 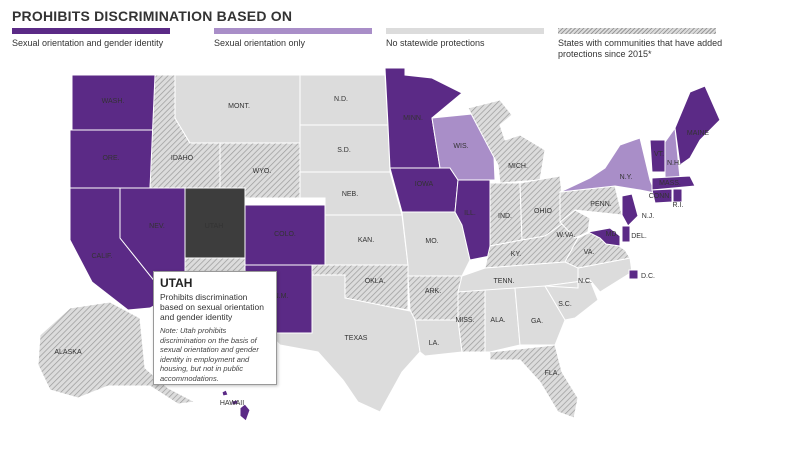 What do you see at coordinates (375, 281) in the screenshot?
I see `state-label-okla: OKLA.` at bounding box center [375, 281].